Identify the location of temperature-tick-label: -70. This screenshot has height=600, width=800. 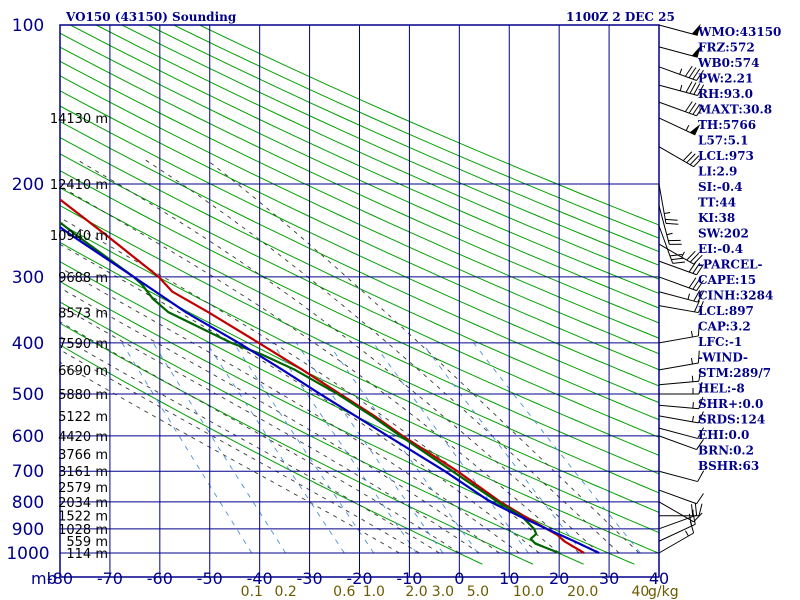
(110, 578).